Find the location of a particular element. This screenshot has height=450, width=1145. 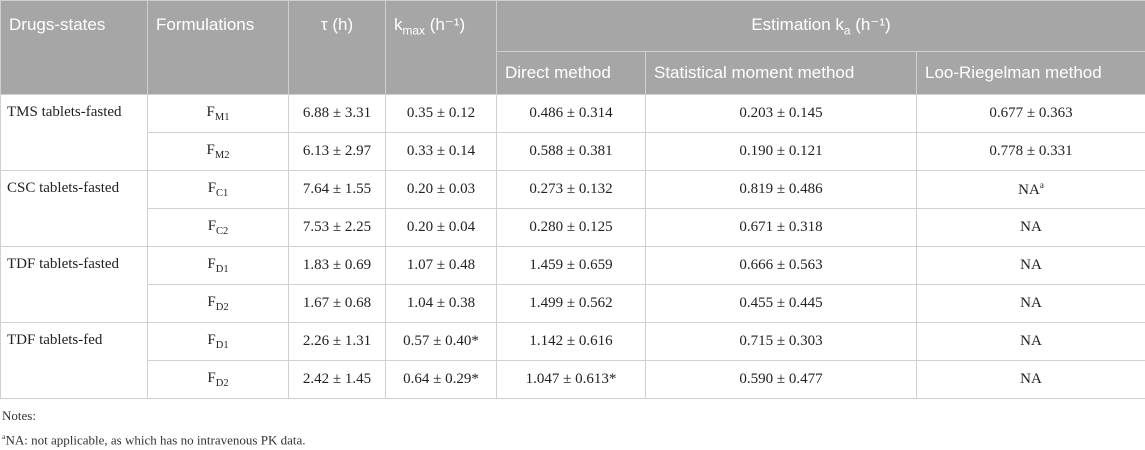

value-cell: 0.190 ± 0.121 is located at coordinates (781, 152).